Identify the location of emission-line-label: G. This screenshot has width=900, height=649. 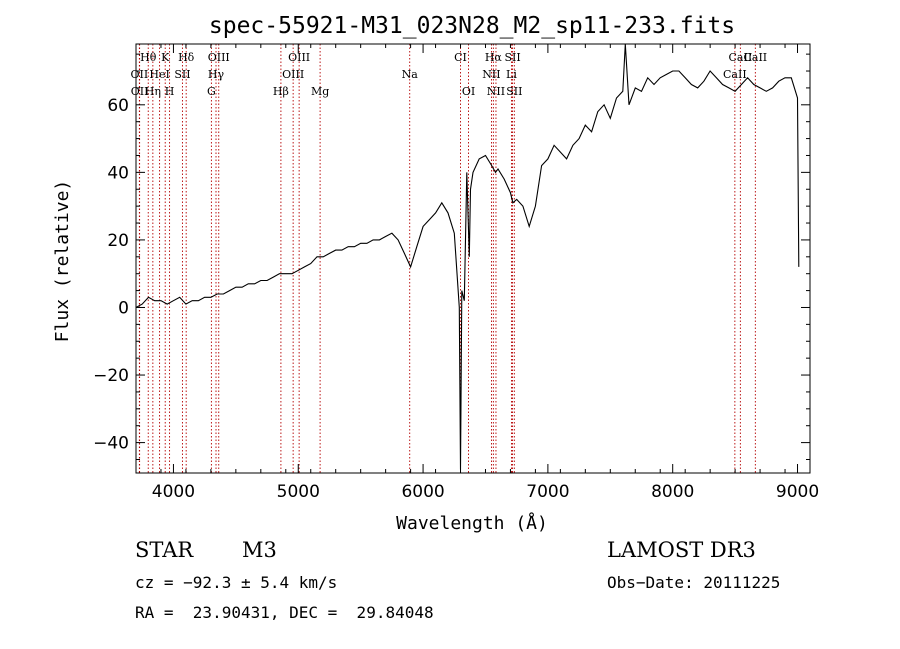
(211, 91).